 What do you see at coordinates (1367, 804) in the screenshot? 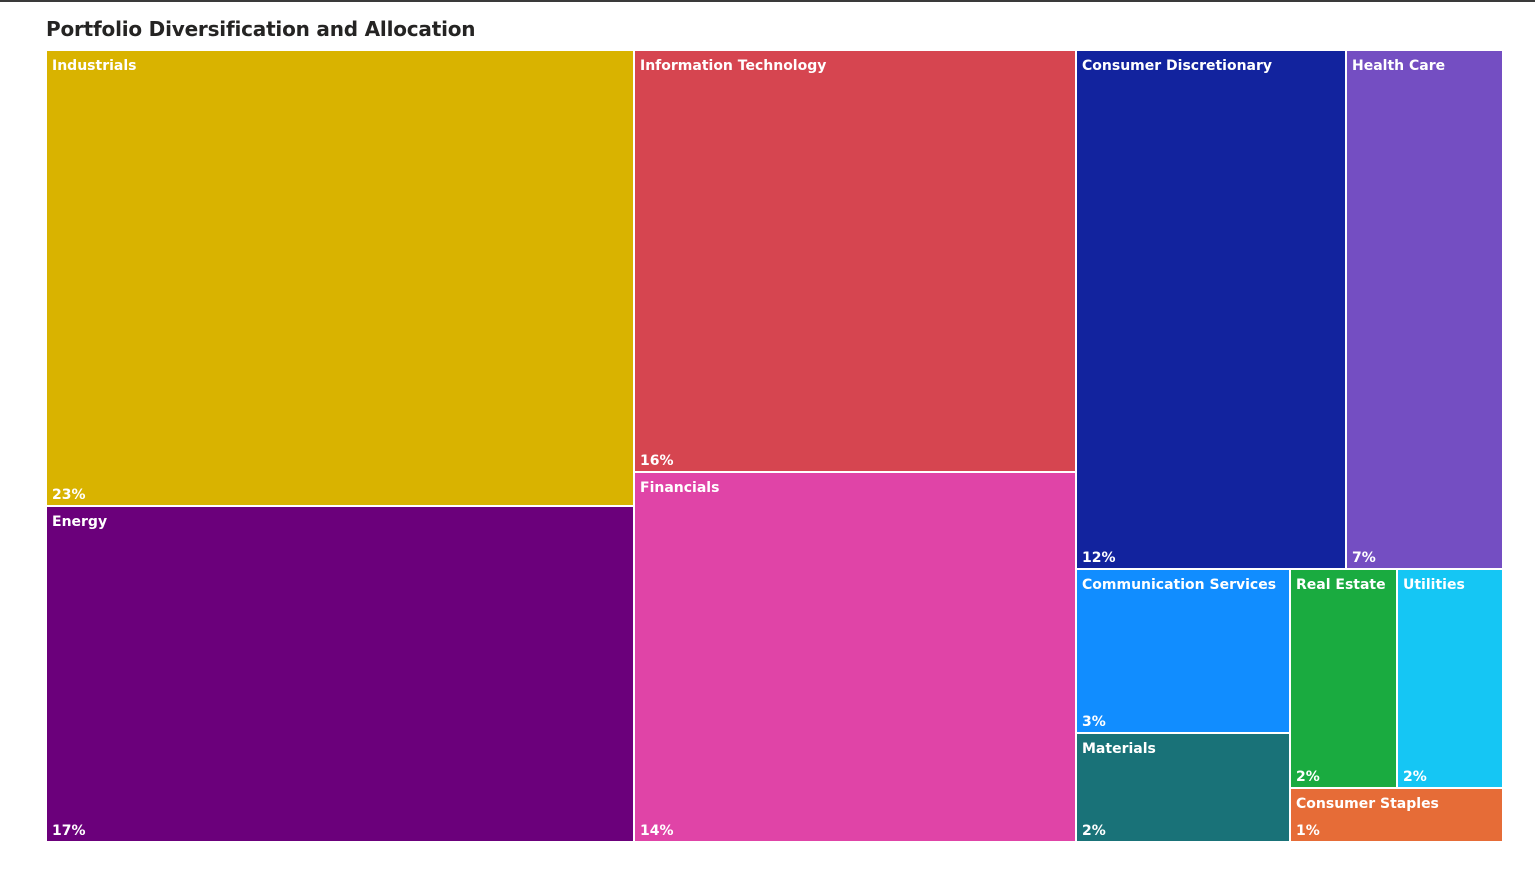
I see `tile-label: Consumer Staples` at bounding box center [1367, 804].